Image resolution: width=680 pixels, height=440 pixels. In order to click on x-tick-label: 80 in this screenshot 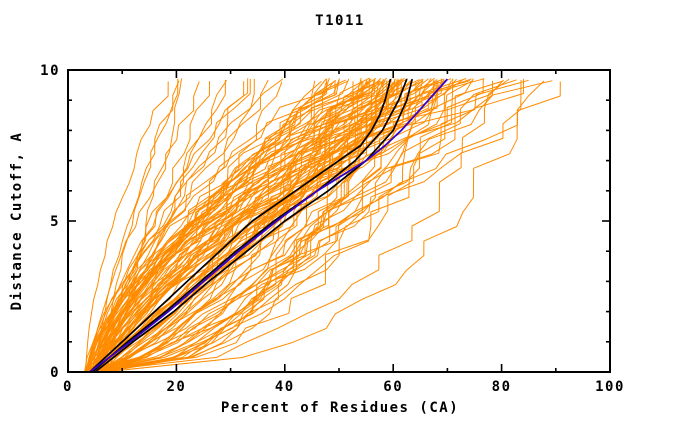, I will do `click(502, 387)`.